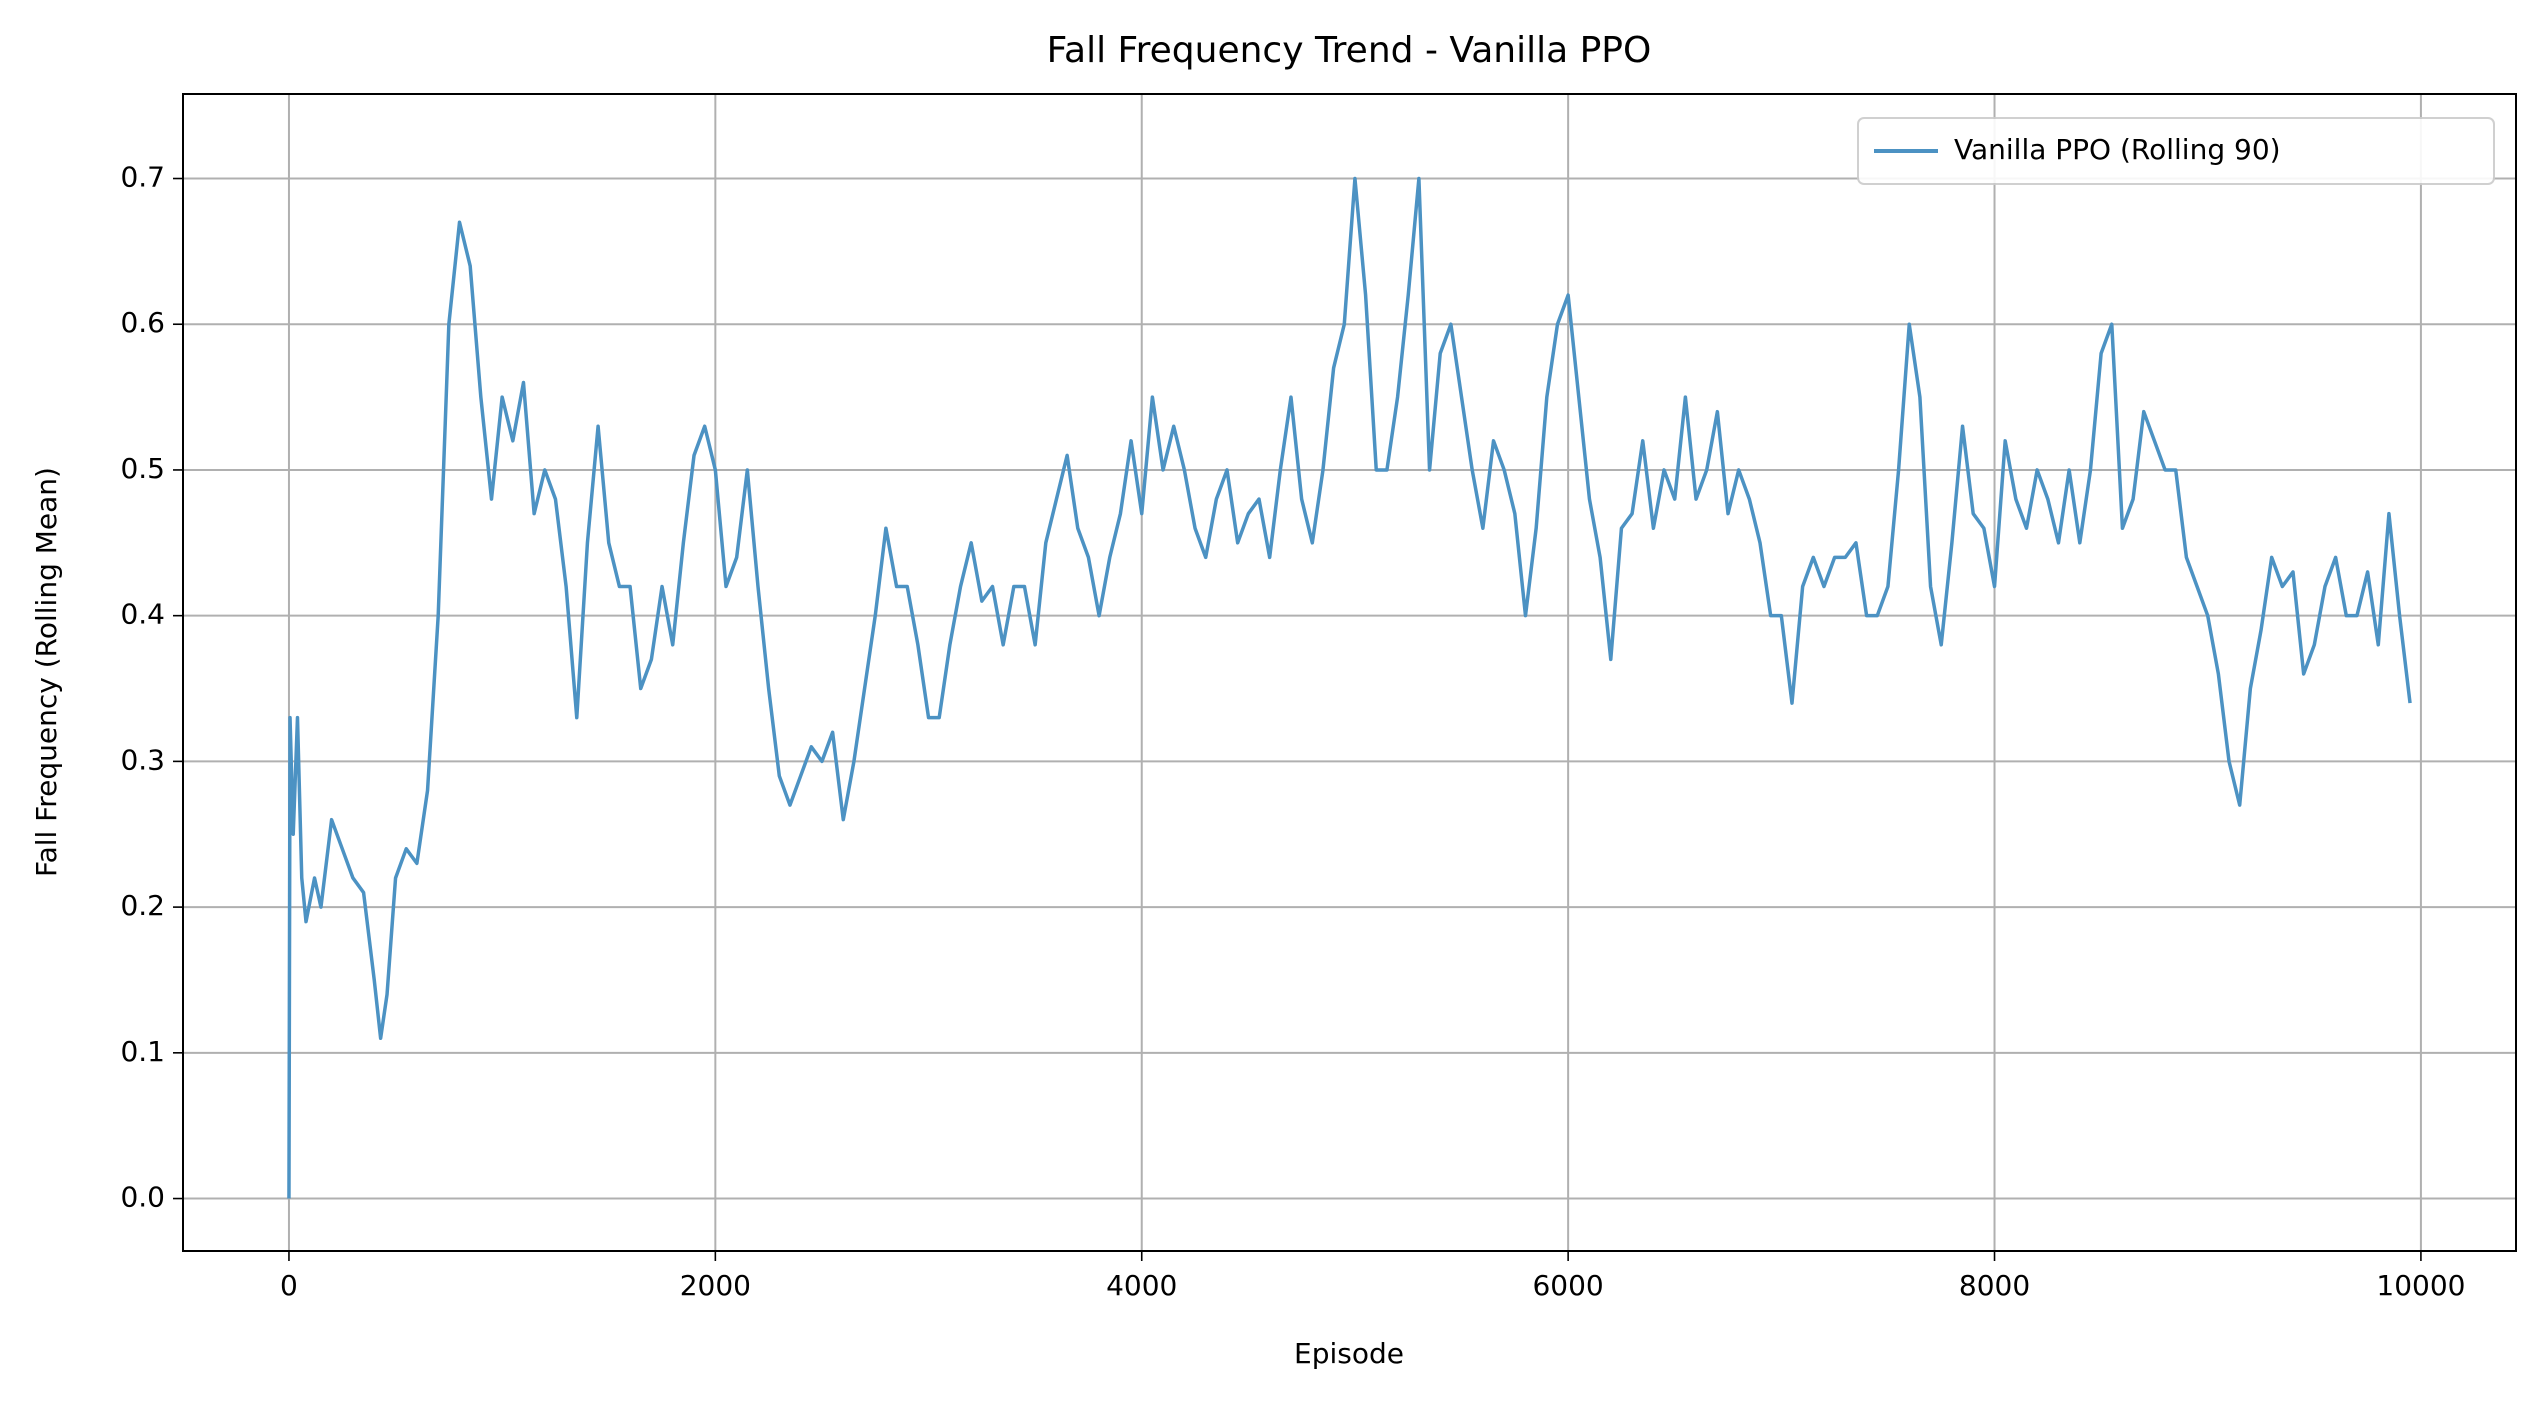 This screenshot has width=2537, height=1403. Describe the element at coordinates (1349, 50) in the screenshot. I see `chart-title: Fall Frequency Trend - Vanilla PPO` at that location.